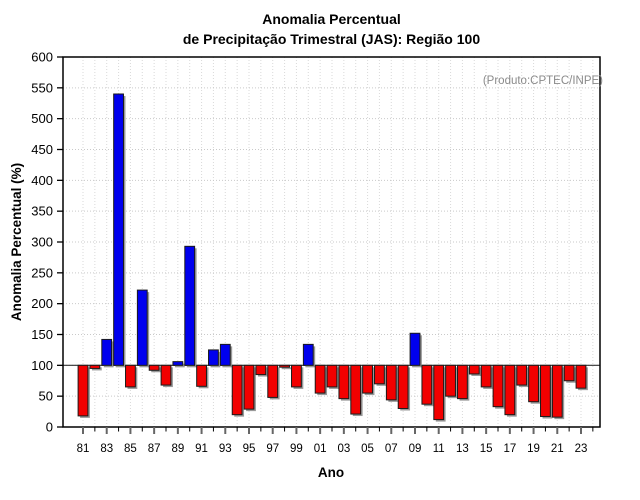  I want to click on x-tick-label: 87, so click(154, 449).